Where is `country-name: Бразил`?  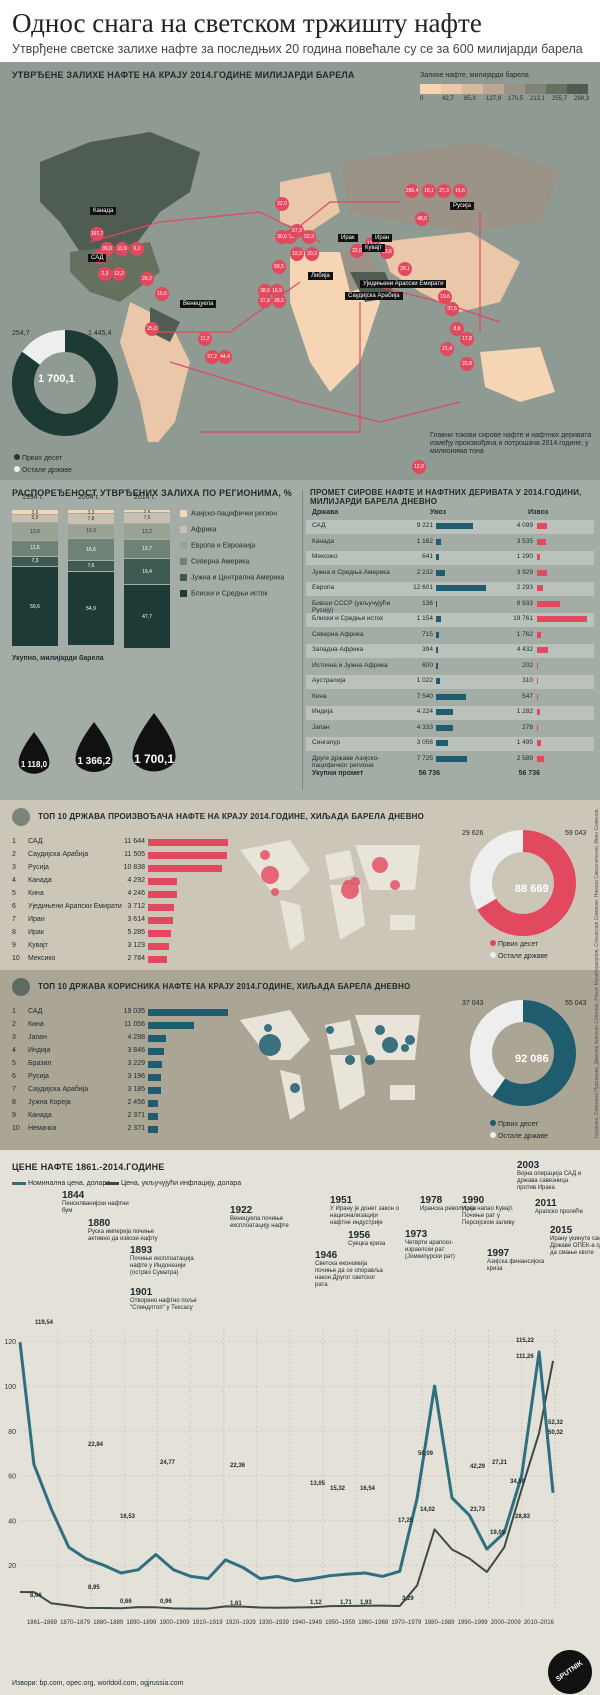 country-name: Бразил is located at coordinates (40, 1063).